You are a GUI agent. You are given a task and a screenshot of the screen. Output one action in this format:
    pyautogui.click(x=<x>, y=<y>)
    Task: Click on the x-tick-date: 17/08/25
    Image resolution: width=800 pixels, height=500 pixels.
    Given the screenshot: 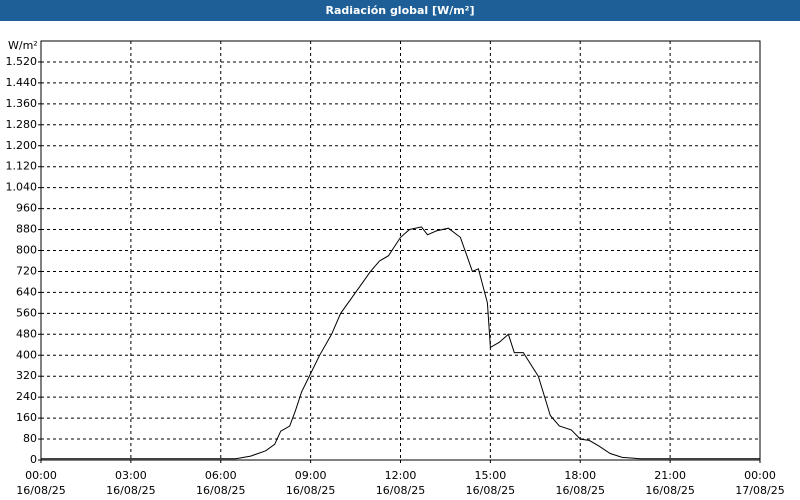 What is the action you would take?
    pyautogui.click(x=759, y=490)
    